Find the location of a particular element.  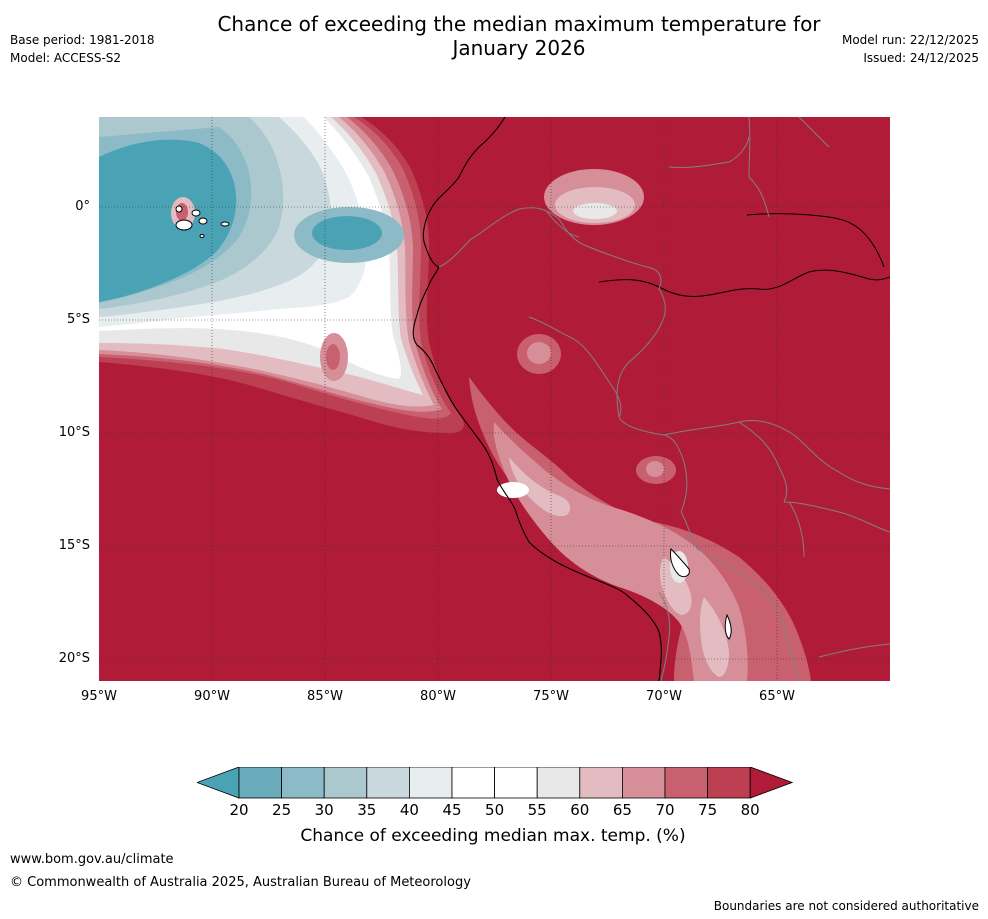

lon-label-80w: 80°W is located at coordinates (438, 696).